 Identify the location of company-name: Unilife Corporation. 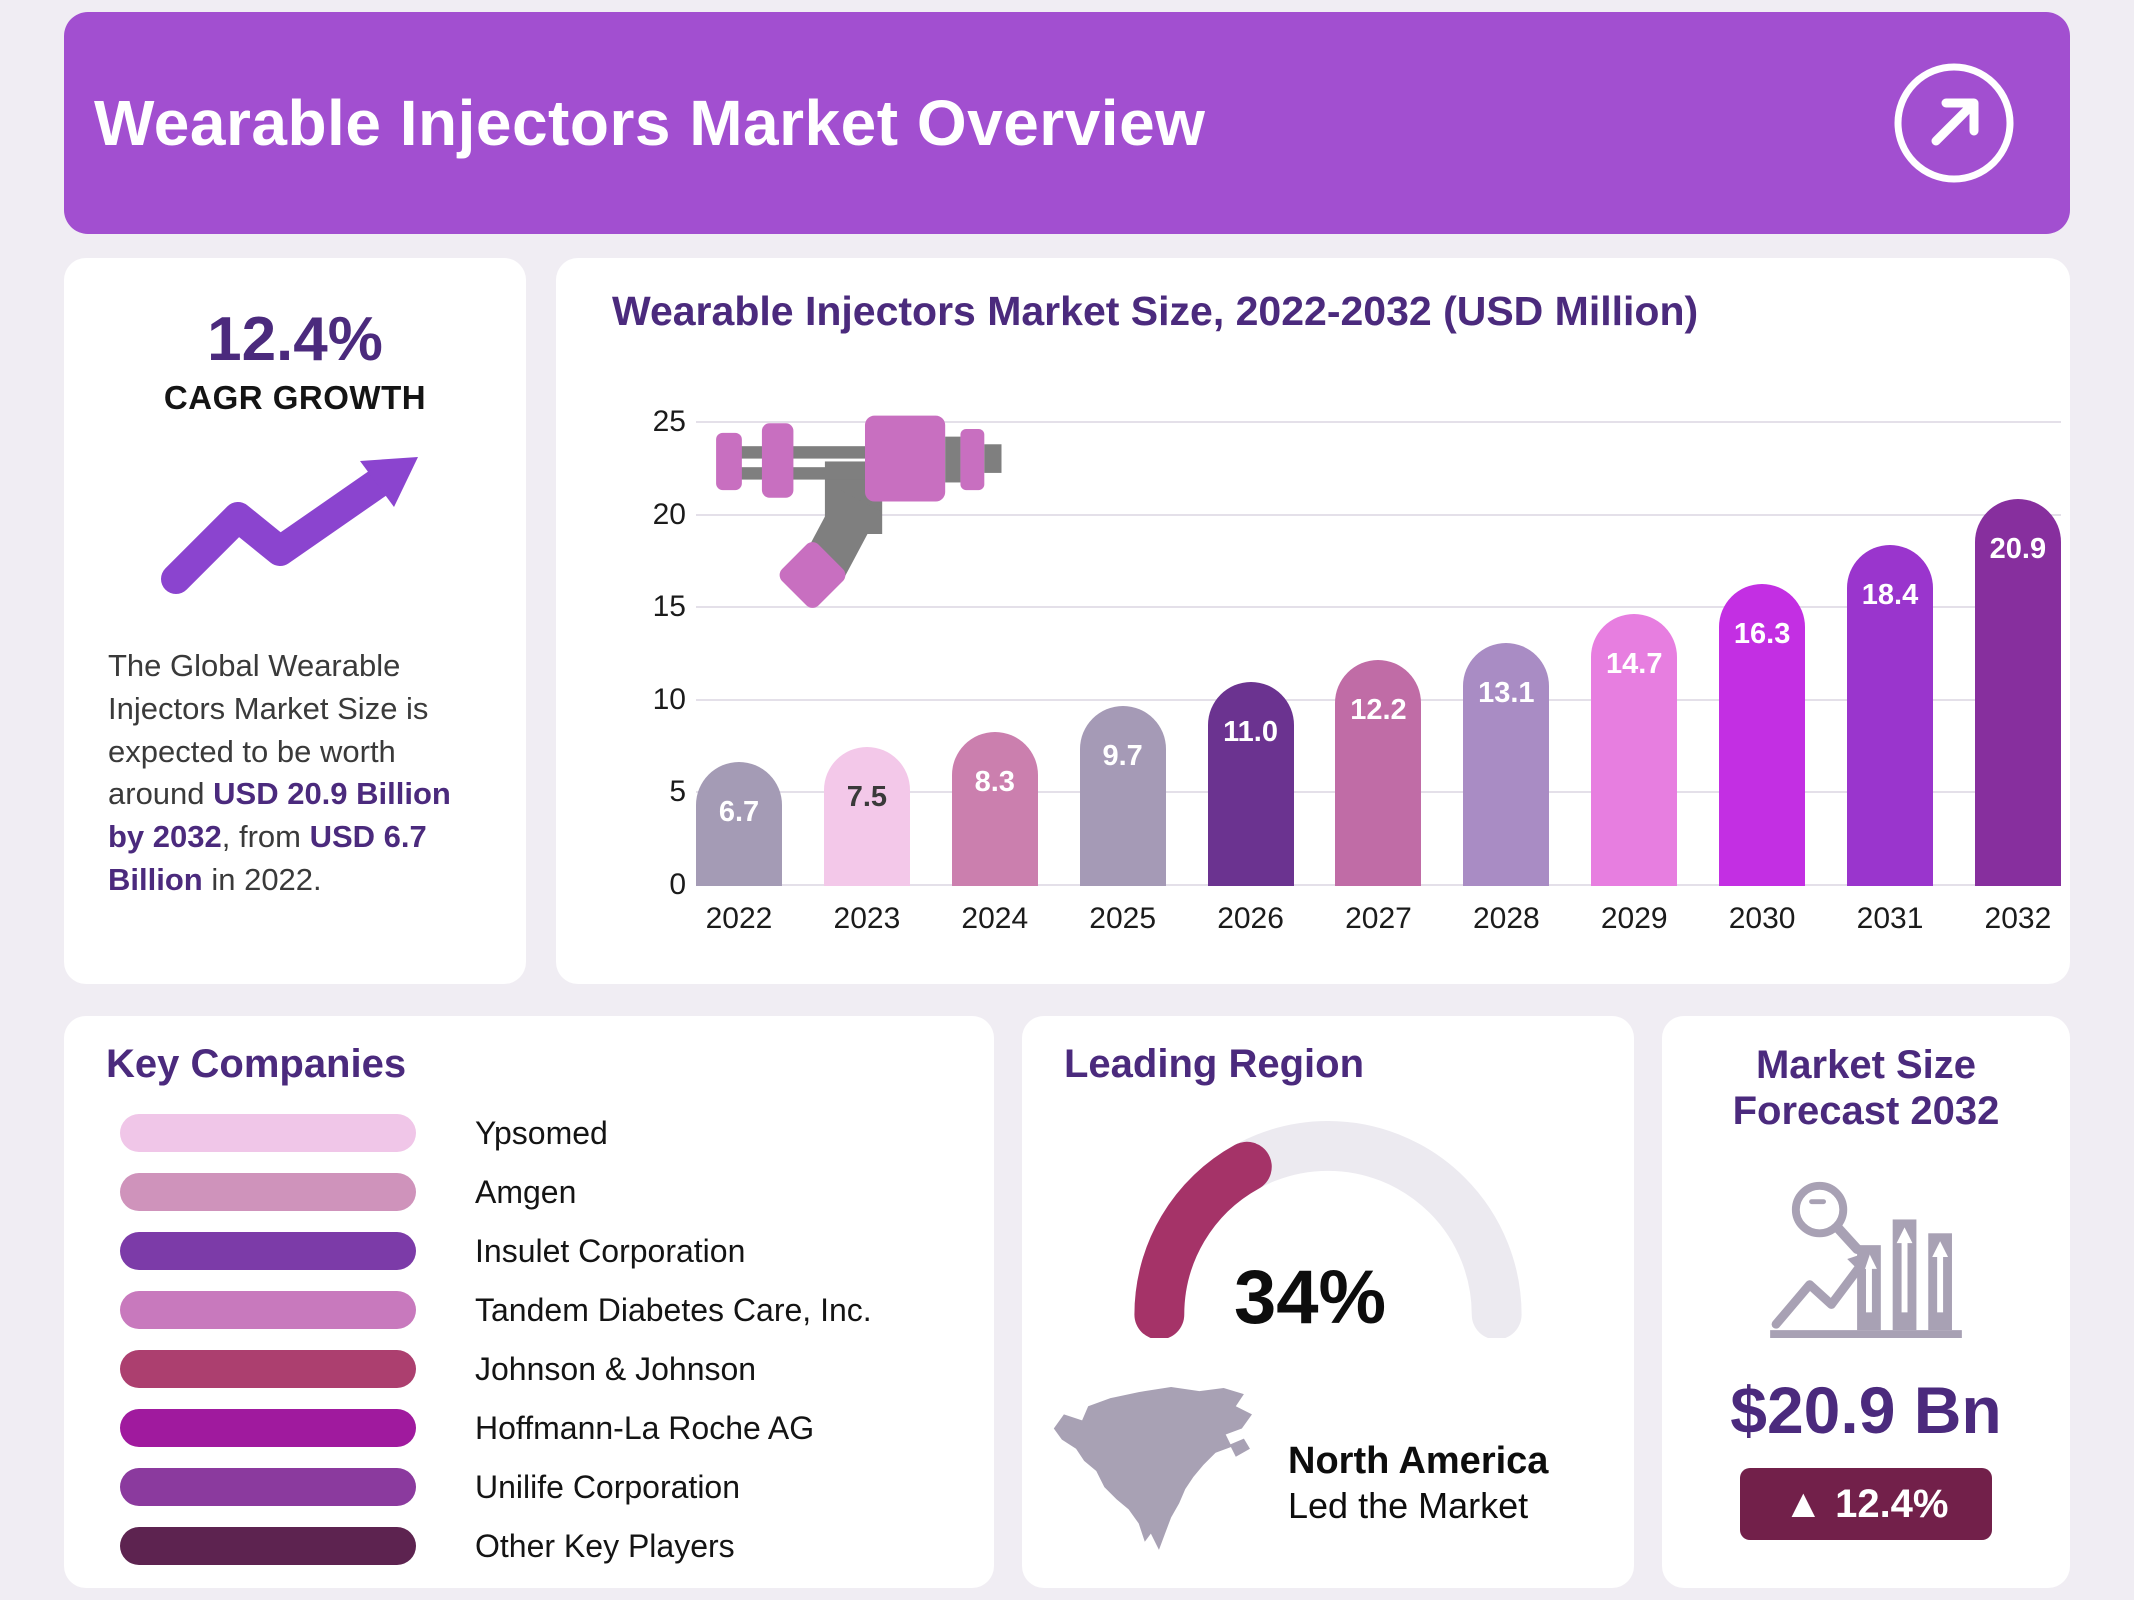
(608, 1486).